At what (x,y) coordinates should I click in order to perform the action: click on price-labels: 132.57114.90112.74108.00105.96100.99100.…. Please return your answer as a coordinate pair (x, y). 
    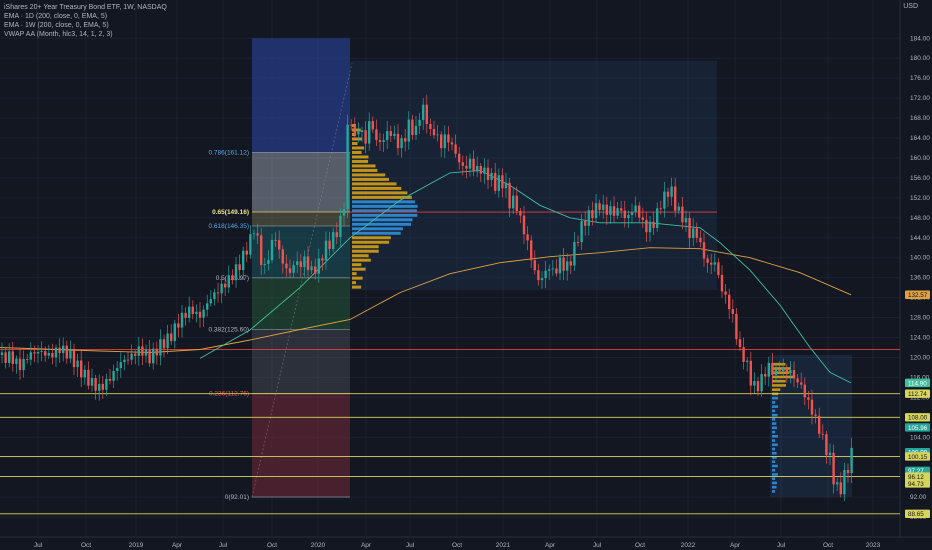
    Looking at the image, I should click on (917, 404).